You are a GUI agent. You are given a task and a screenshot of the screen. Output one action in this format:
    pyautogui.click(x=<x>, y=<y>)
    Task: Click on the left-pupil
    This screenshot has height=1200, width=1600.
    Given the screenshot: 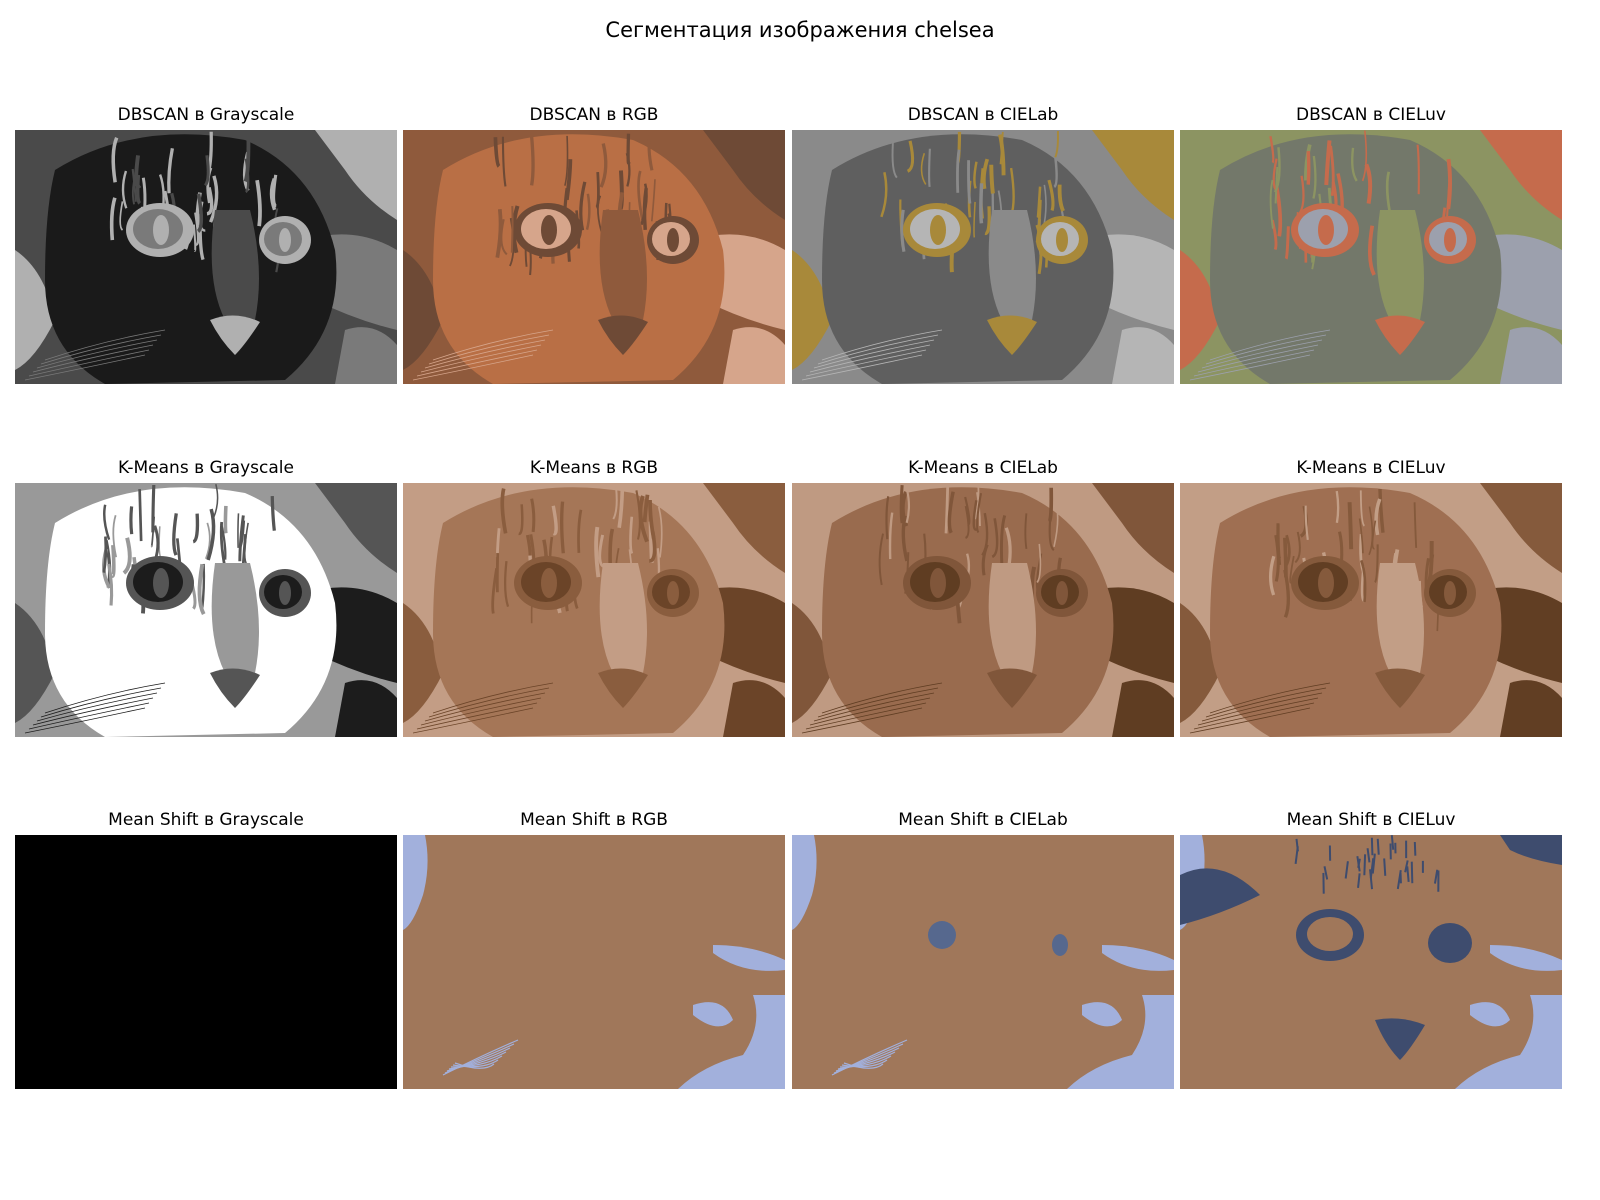 What is the action you would take?
    pyautogui.click(x=938, y=230)
    